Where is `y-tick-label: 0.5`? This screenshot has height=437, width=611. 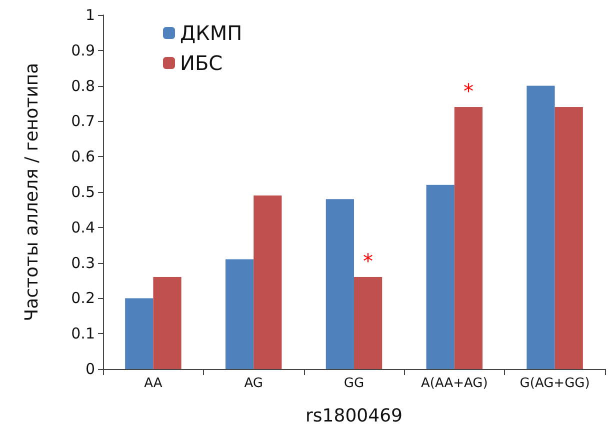
y-tick-label: 0.5 is located at coordinates (83, 192).